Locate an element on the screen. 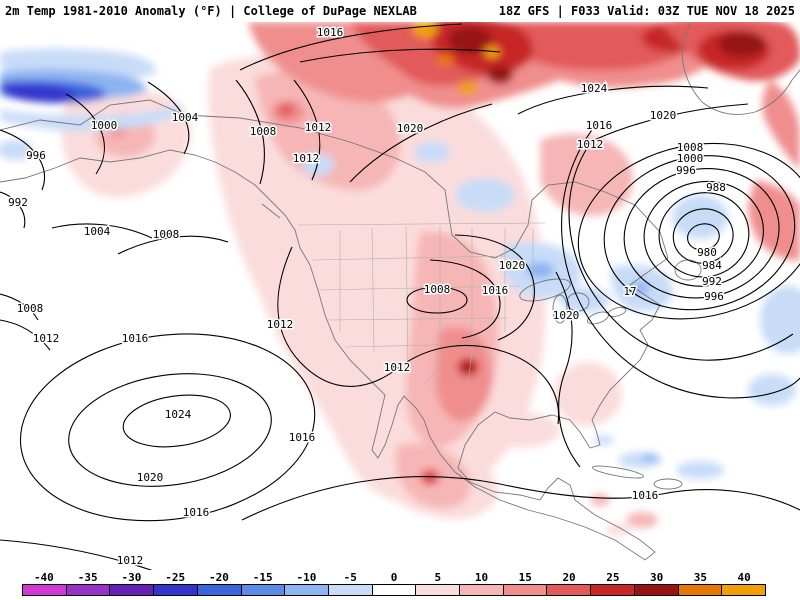 The width and height of the screenshot is (800, 600). contour-label: 980 is located at coordinates (707, 252).